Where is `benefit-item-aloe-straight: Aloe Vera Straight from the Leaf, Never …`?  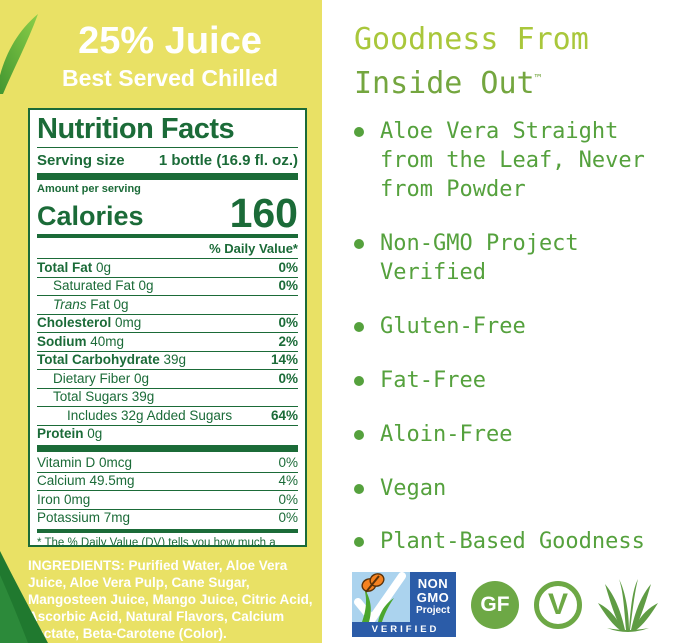 benefit-item-aloe-straight: Aloe Vera Straight from the Leaf, Never … is located at coordinates (500, 160).